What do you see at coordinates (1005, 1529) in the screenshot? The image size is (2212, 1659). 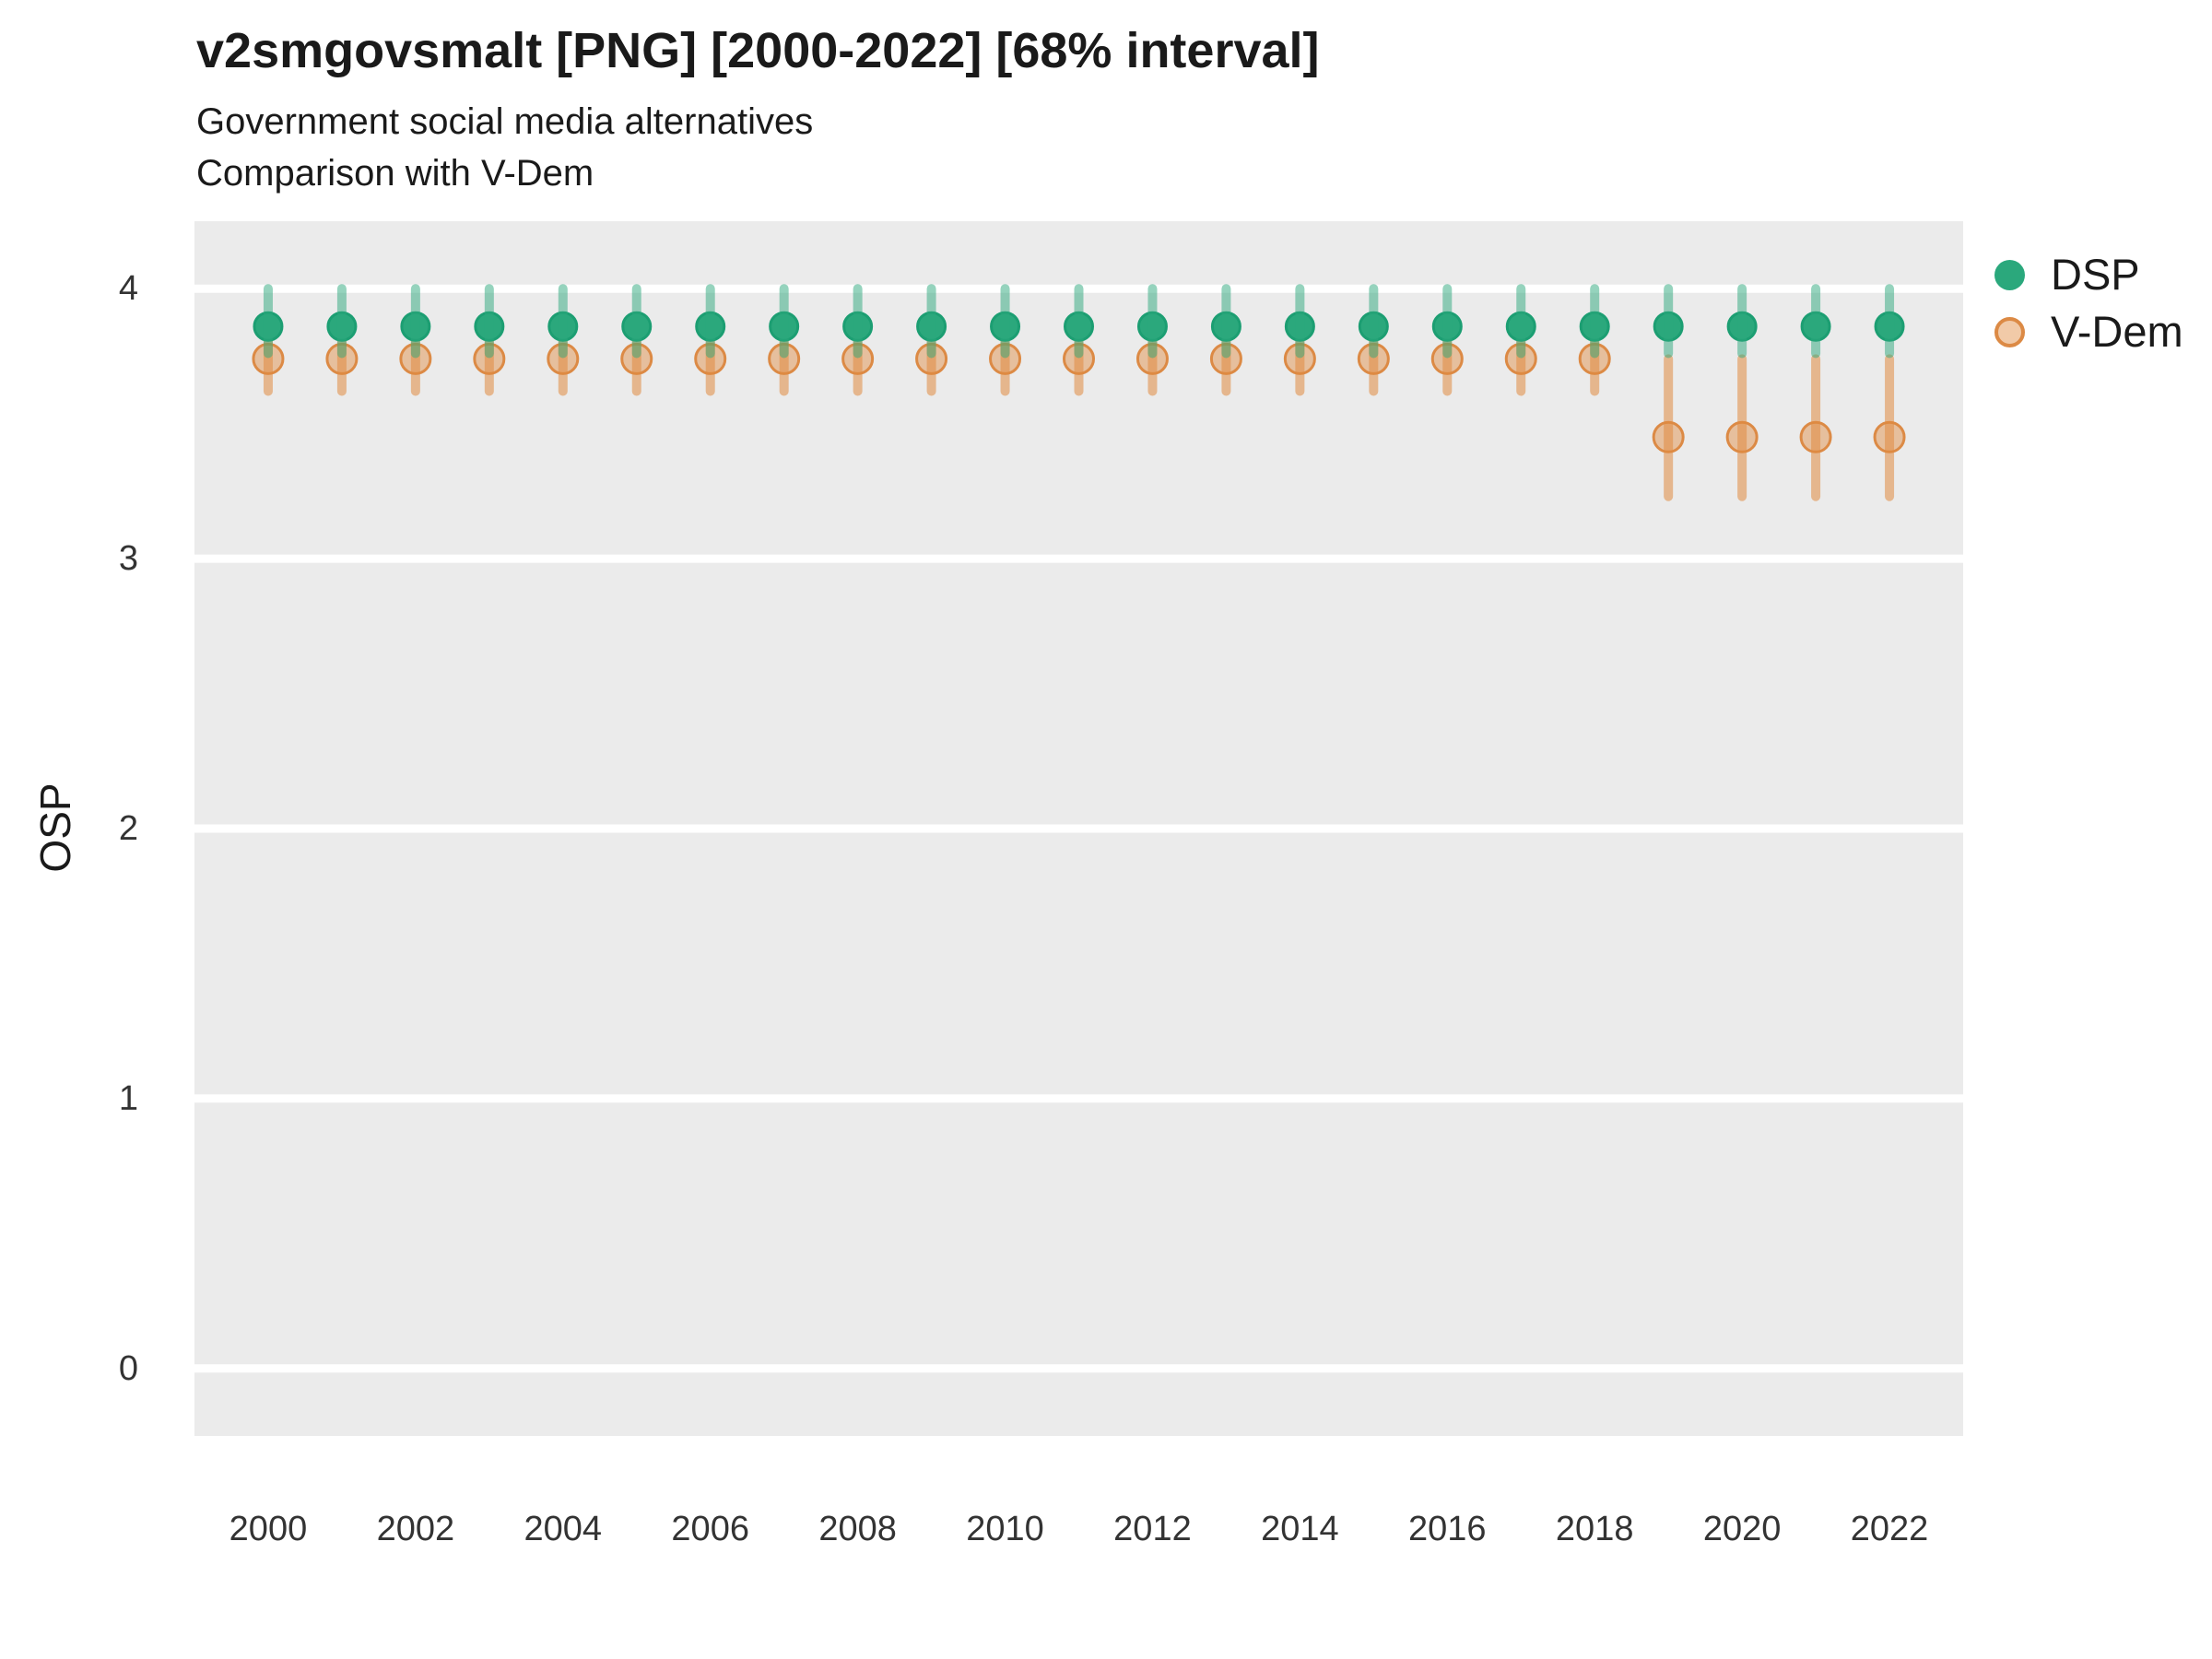 I see `x-tick-label: 2010` at bounding box center [1005, 1529].